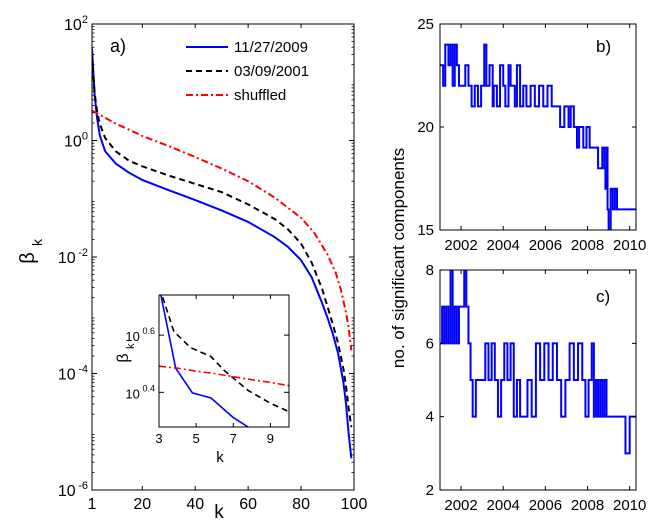 This screenshot has width=660, height=521. Describe the element at coordinates (31, 251) in the screenshot. I see `y-axis-label-group: βk` at that location.